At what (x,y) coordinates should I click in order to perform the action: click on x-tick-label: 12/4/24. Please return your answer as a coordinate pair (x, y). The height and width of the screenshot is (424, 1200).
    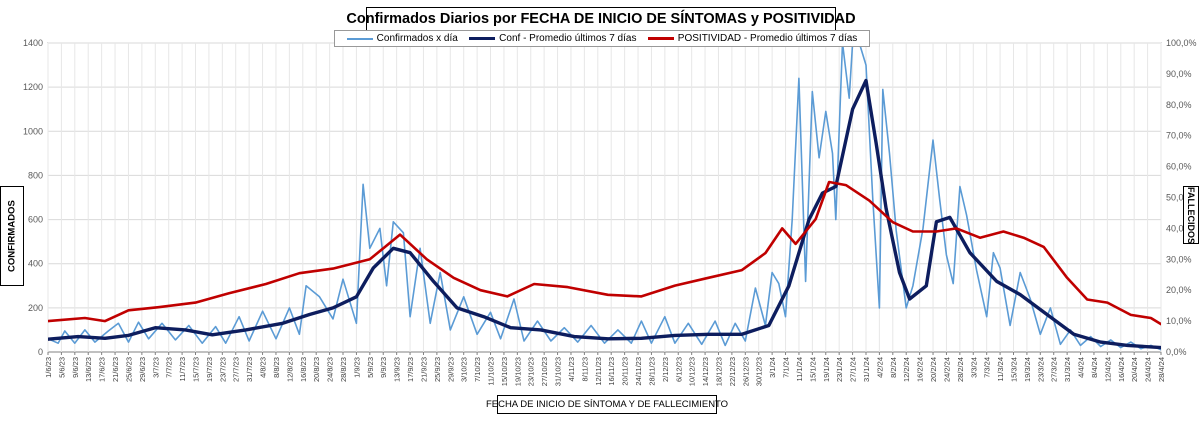
    Looking at the image, I should click on (1107, 369).